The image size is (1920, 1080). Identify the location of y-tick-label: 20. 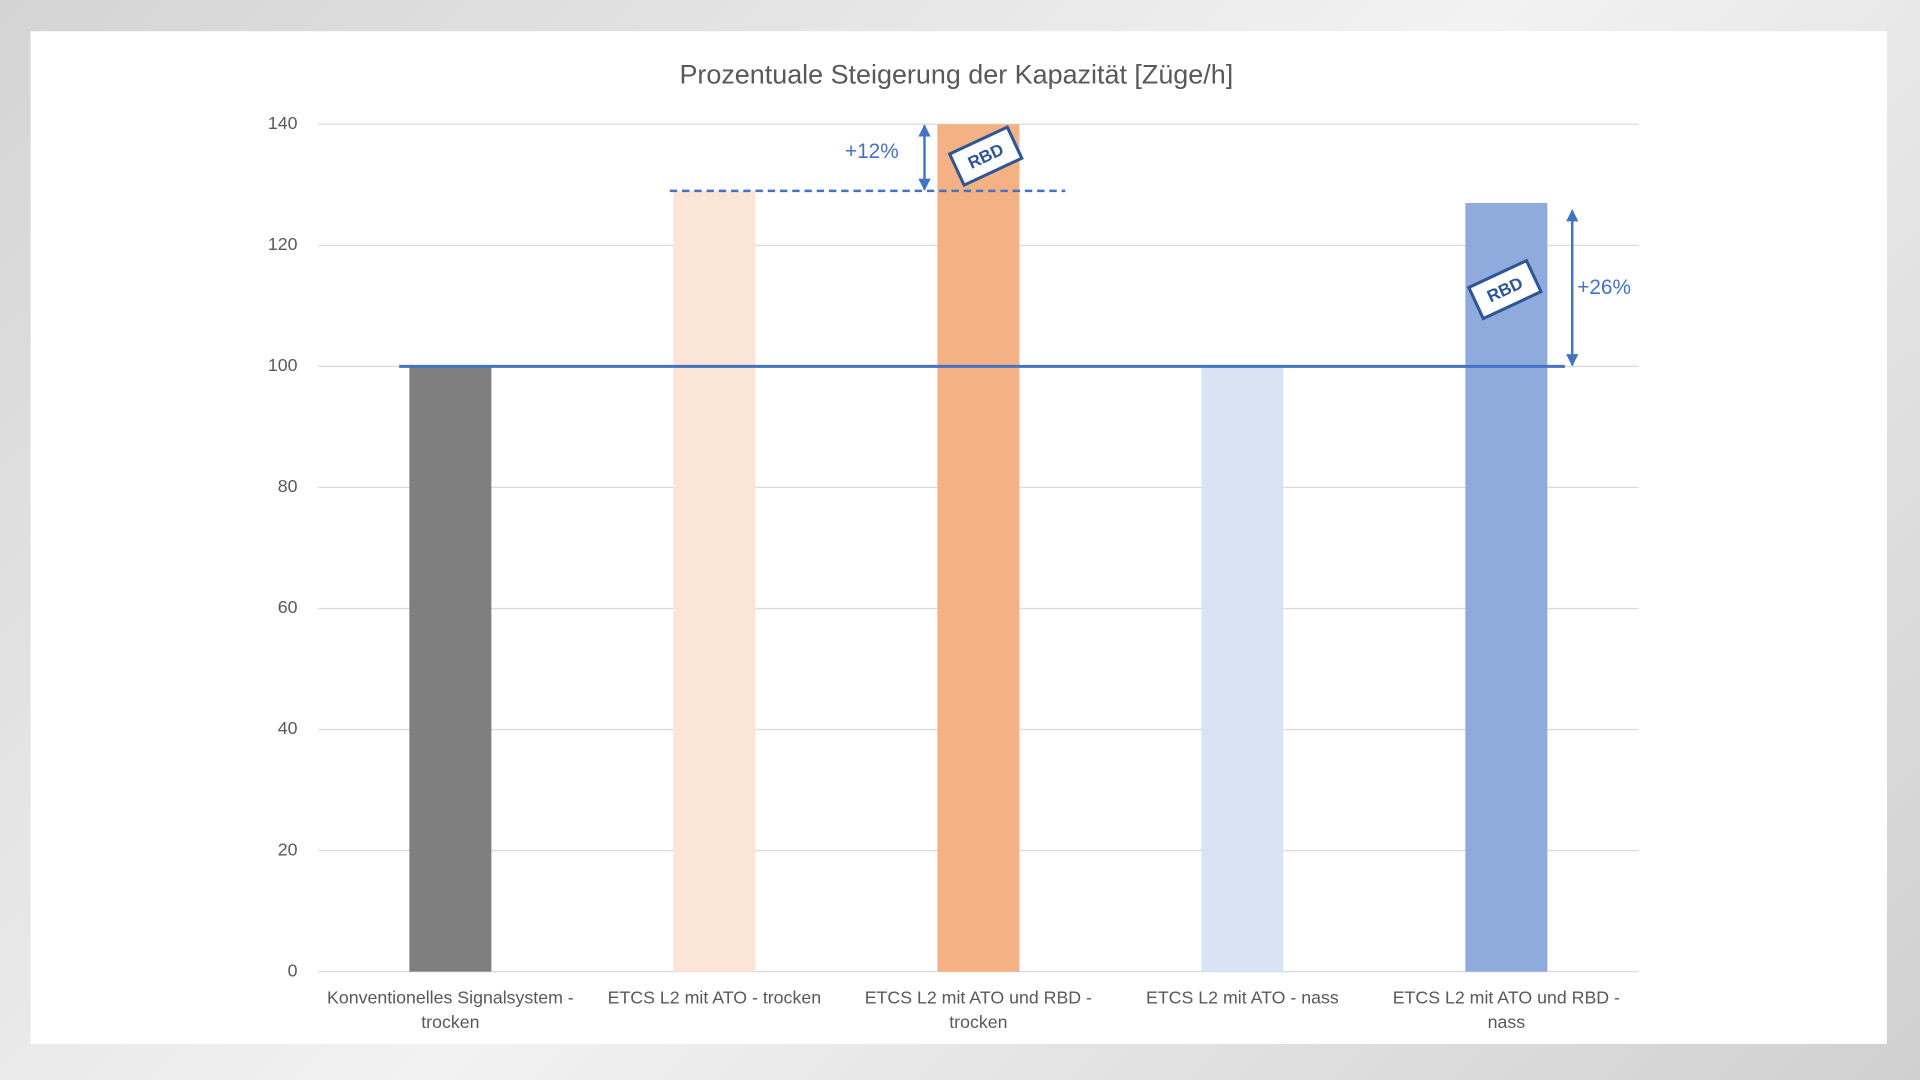
(288, 849).